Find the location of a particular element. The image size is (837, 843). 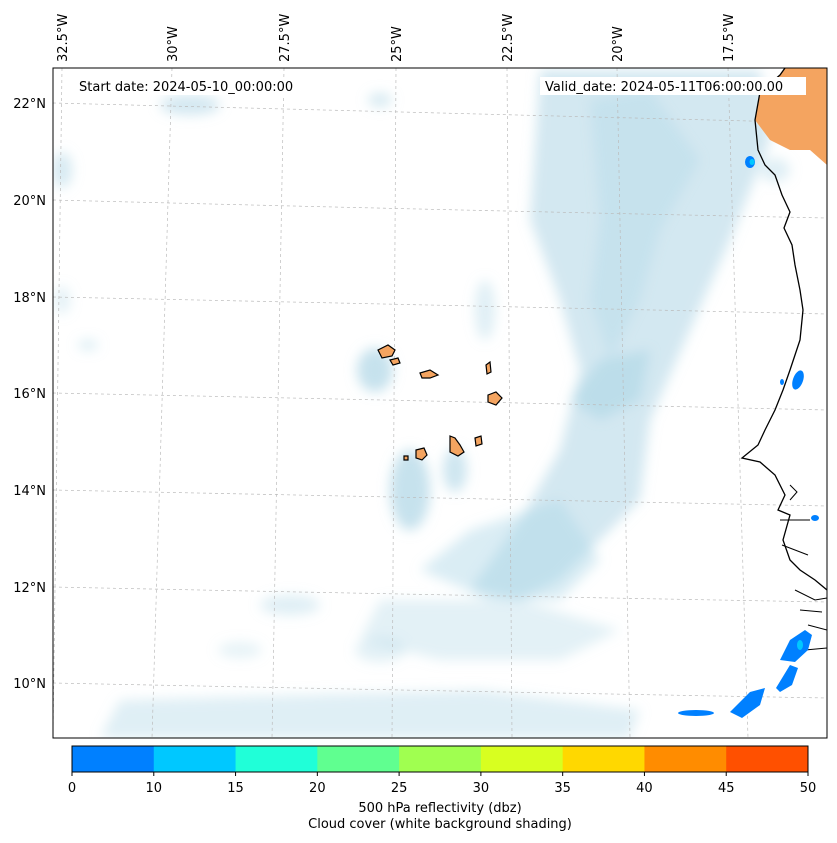

island-boa-vista is located at coordinates (495, 398).